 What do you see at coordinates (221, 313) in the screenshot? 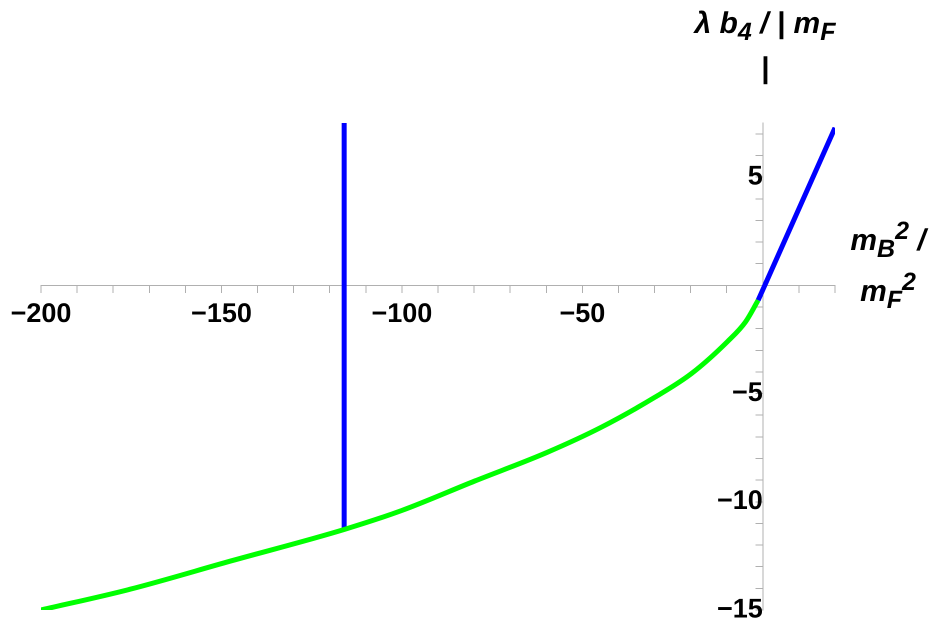
I see `x-tick-label: −150` at bounding box center [221, 313].